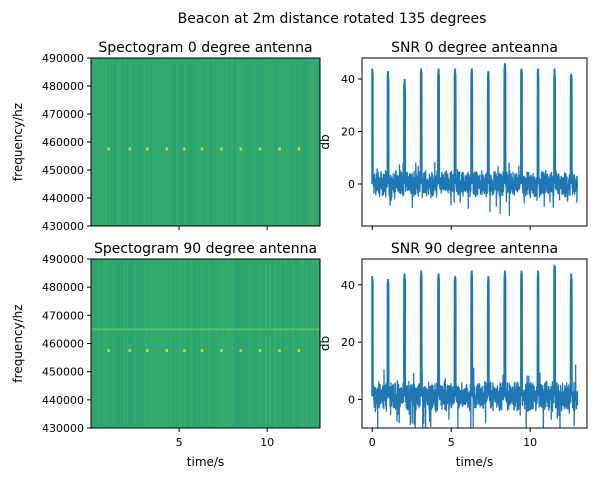 The height and width of the screenshot is (480, 597). I want to click on xtick-label: 5, so click(179, 442).